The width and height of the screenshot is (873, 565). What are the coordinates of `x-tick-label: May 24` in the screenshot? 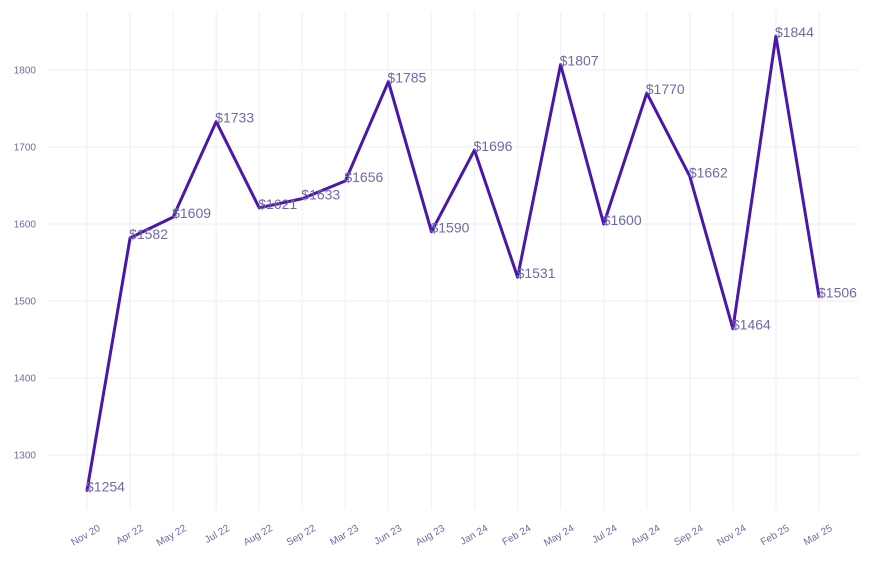 It's located at (559, 536).